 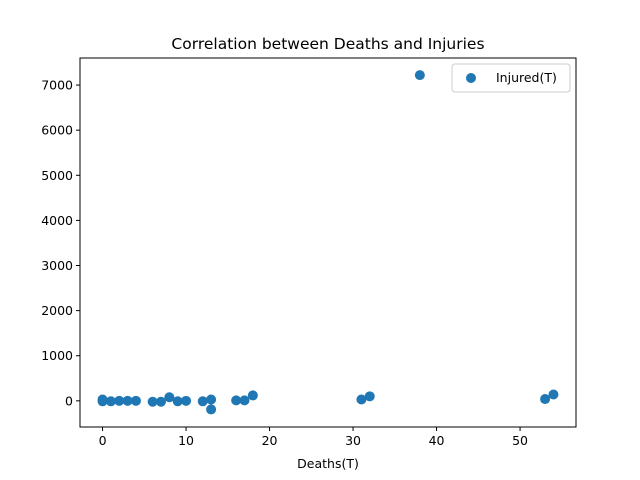 I want to click on x-tick-label: 20, so click(x=270, y=440).